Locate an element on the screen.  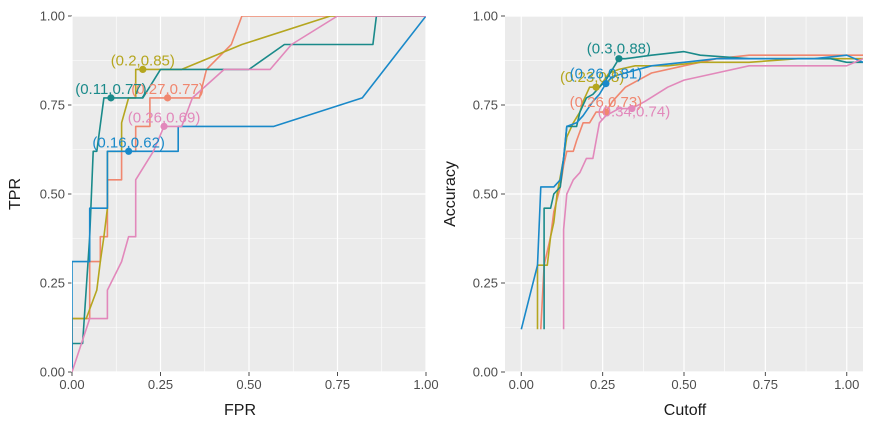
point-label-salmon: (0.26,0.73) is located at coordinates (606, 102).